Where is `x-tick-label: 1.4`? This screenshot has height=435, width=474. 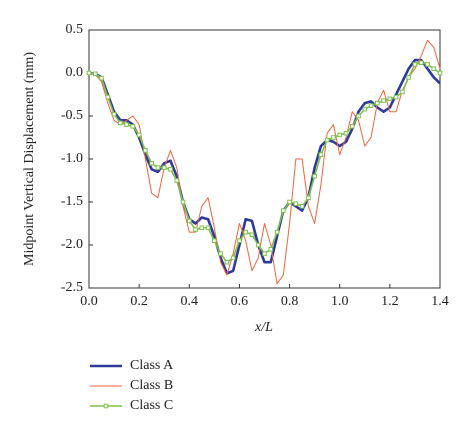
x-tick-label: 1.4 is located at coordinates (440, 301).